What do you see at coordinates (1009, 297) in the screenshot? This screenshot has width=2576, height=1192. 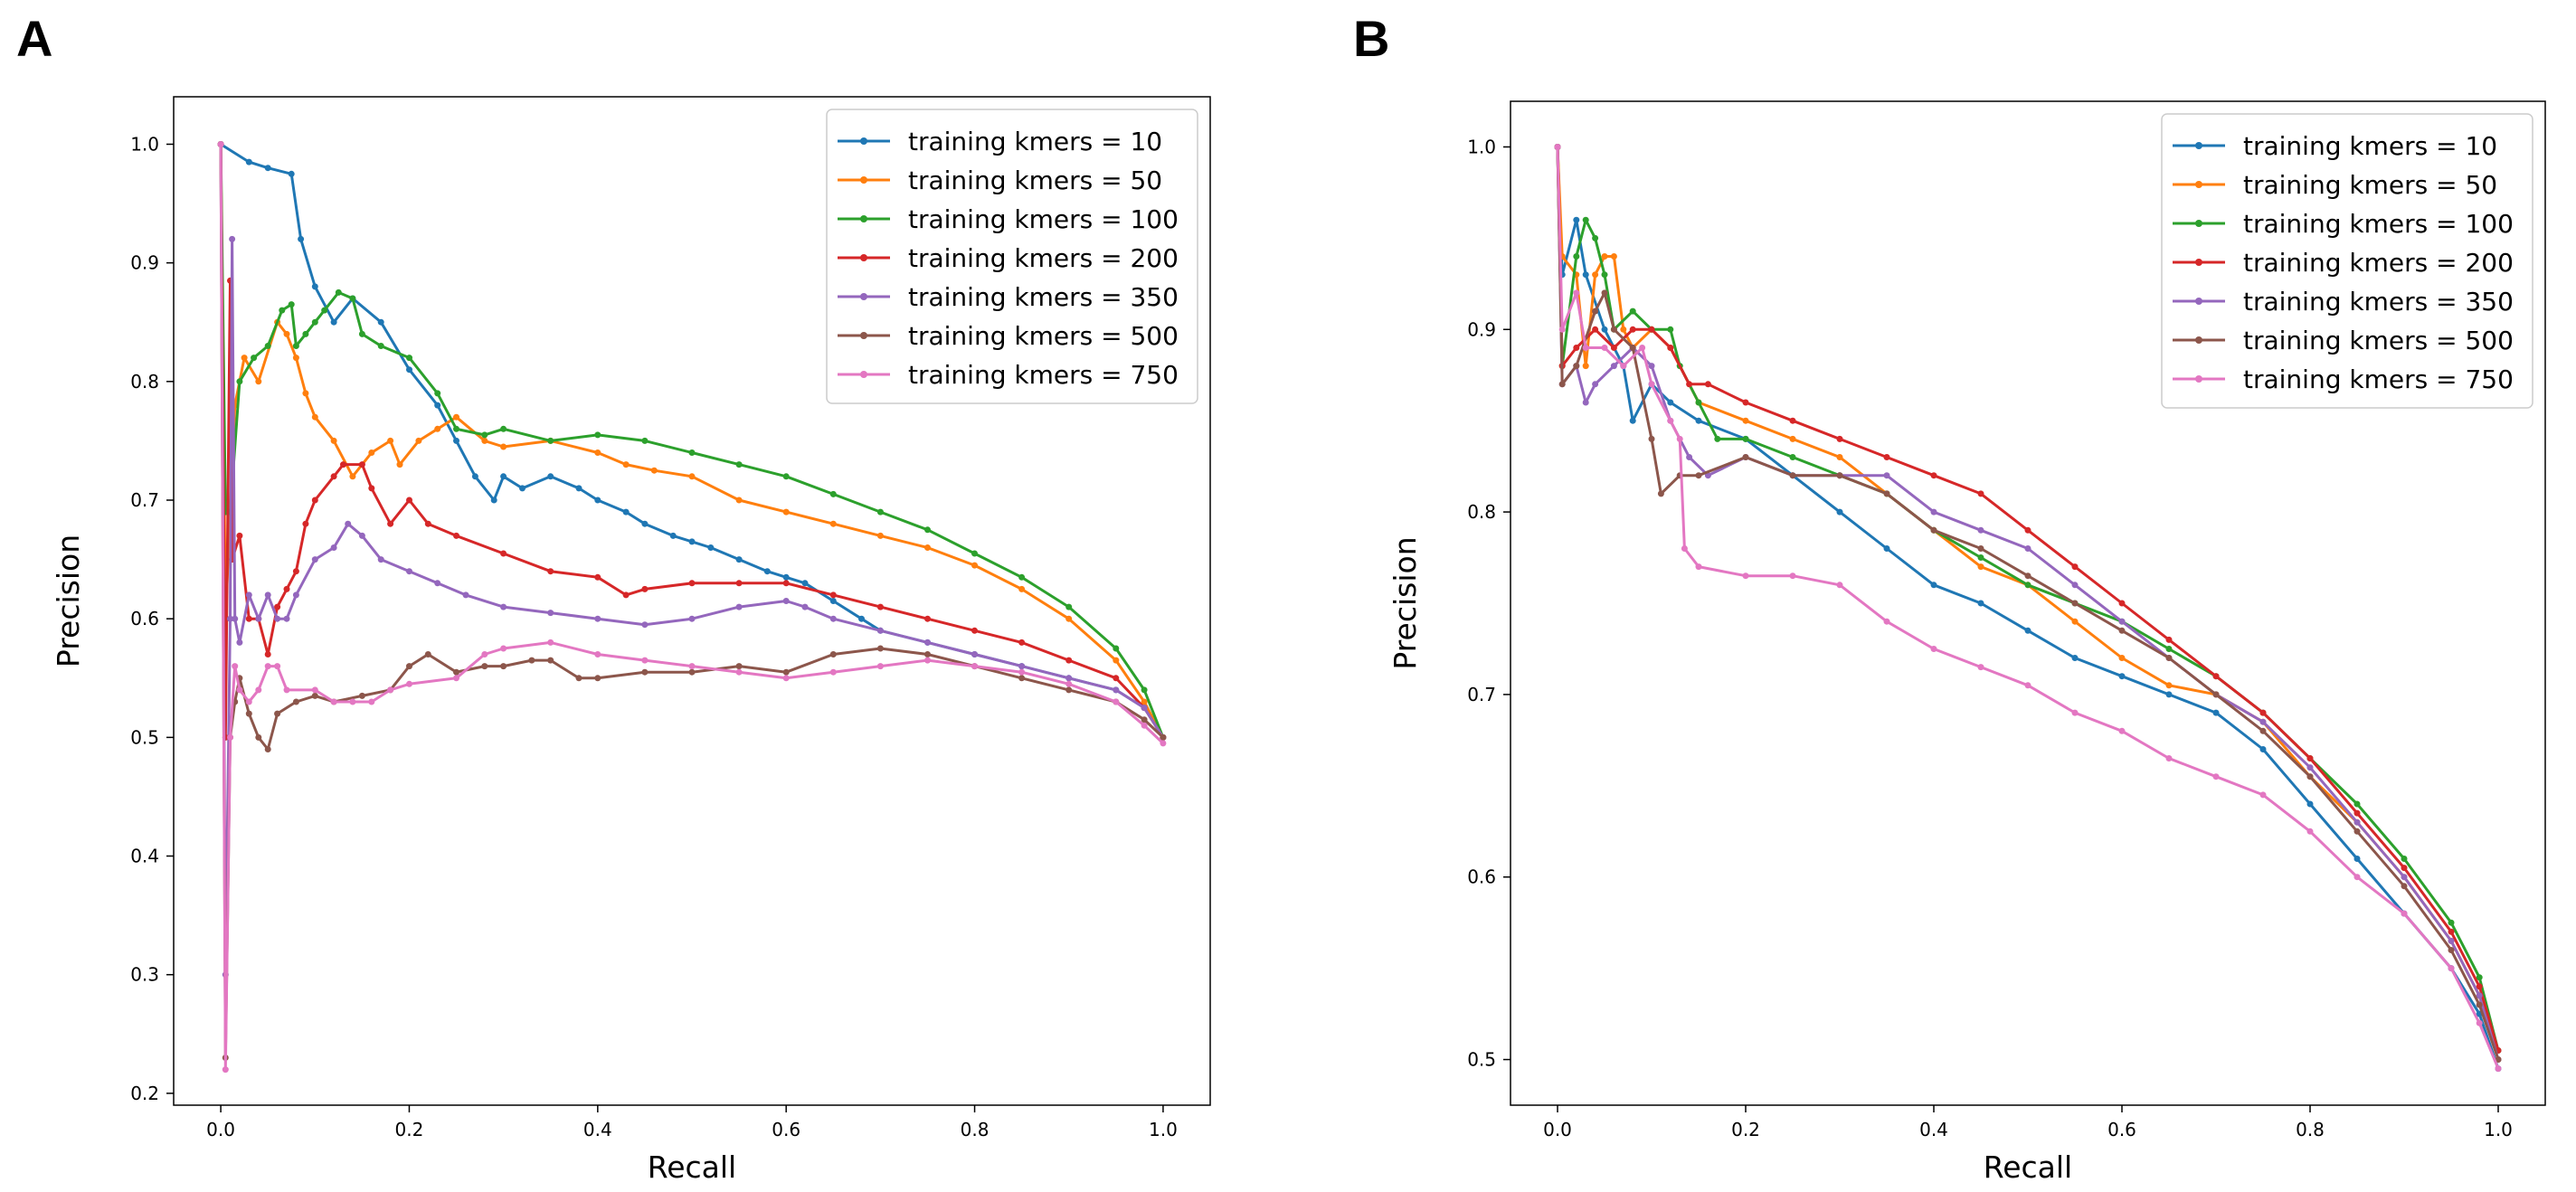 I see `legend-entry: training kmers = 350` at bounding box center [1009, 297].